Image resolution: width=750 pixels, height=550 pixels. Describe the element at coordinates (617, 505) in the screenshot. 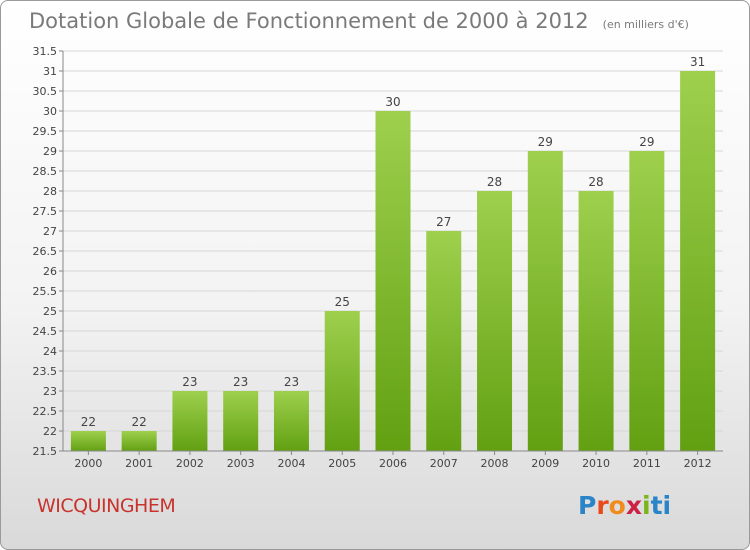

I see `logo-letter: o` at that location.